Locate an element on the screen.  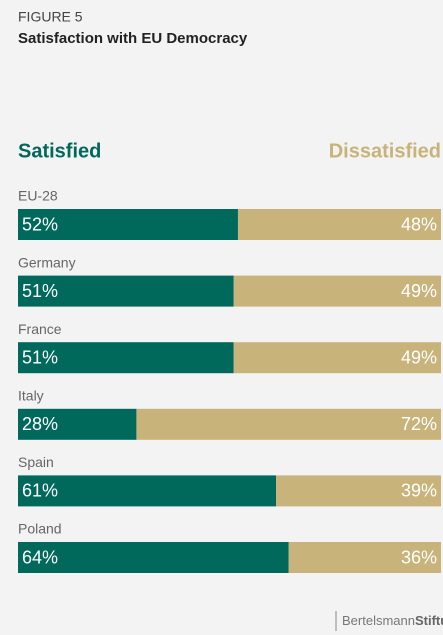
value-label: 64% is located at coordinates (40, 557).